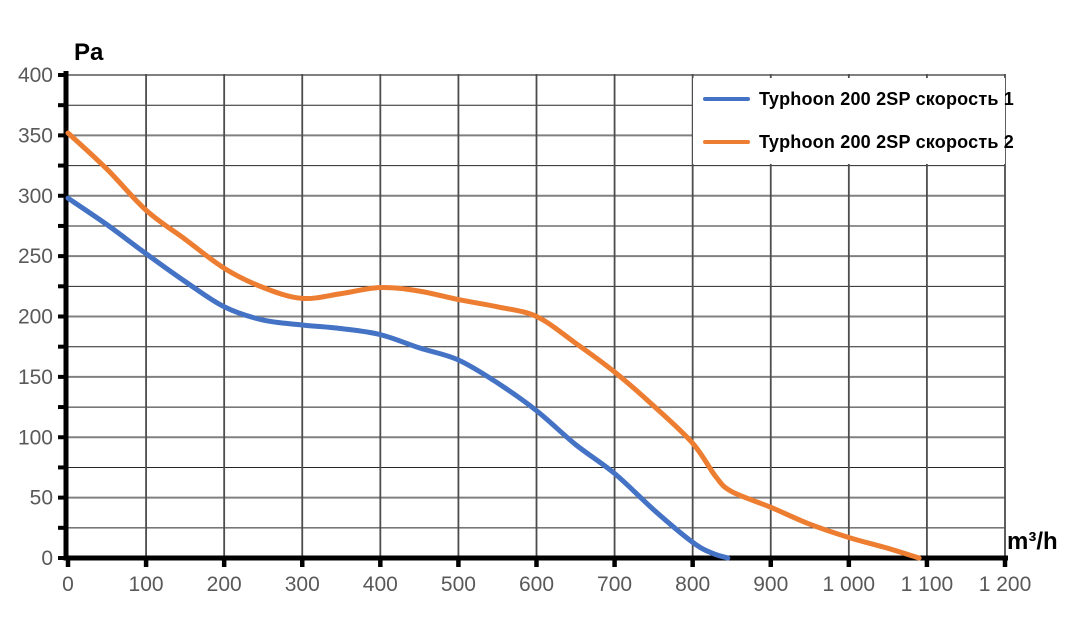 This screenshot has height=625, width=1083. Describe the element at coordinates (1005, 584) in the screenshot. I see `x-tick-label: 1 200` at that location.